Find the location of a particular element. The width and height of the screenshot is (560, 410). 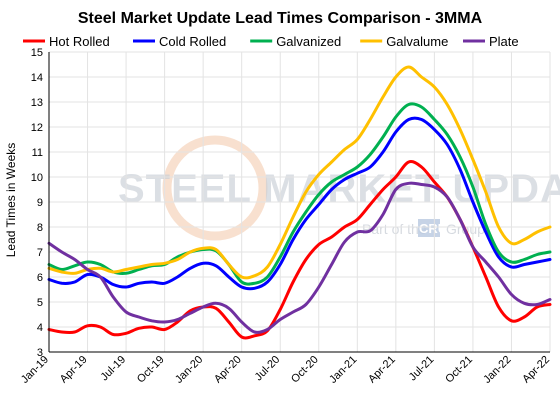

legend-label-hot-rolled: Hot Rolled is located at coordinates (79, 41).